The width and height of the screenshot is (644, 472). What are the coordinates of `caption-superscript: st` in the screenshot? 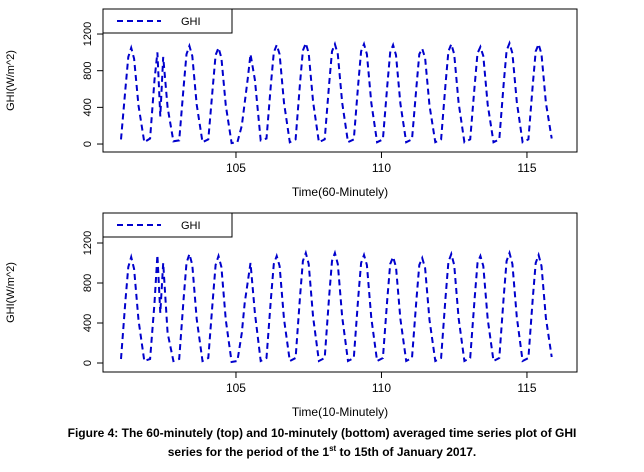 It's located at (333, 448).